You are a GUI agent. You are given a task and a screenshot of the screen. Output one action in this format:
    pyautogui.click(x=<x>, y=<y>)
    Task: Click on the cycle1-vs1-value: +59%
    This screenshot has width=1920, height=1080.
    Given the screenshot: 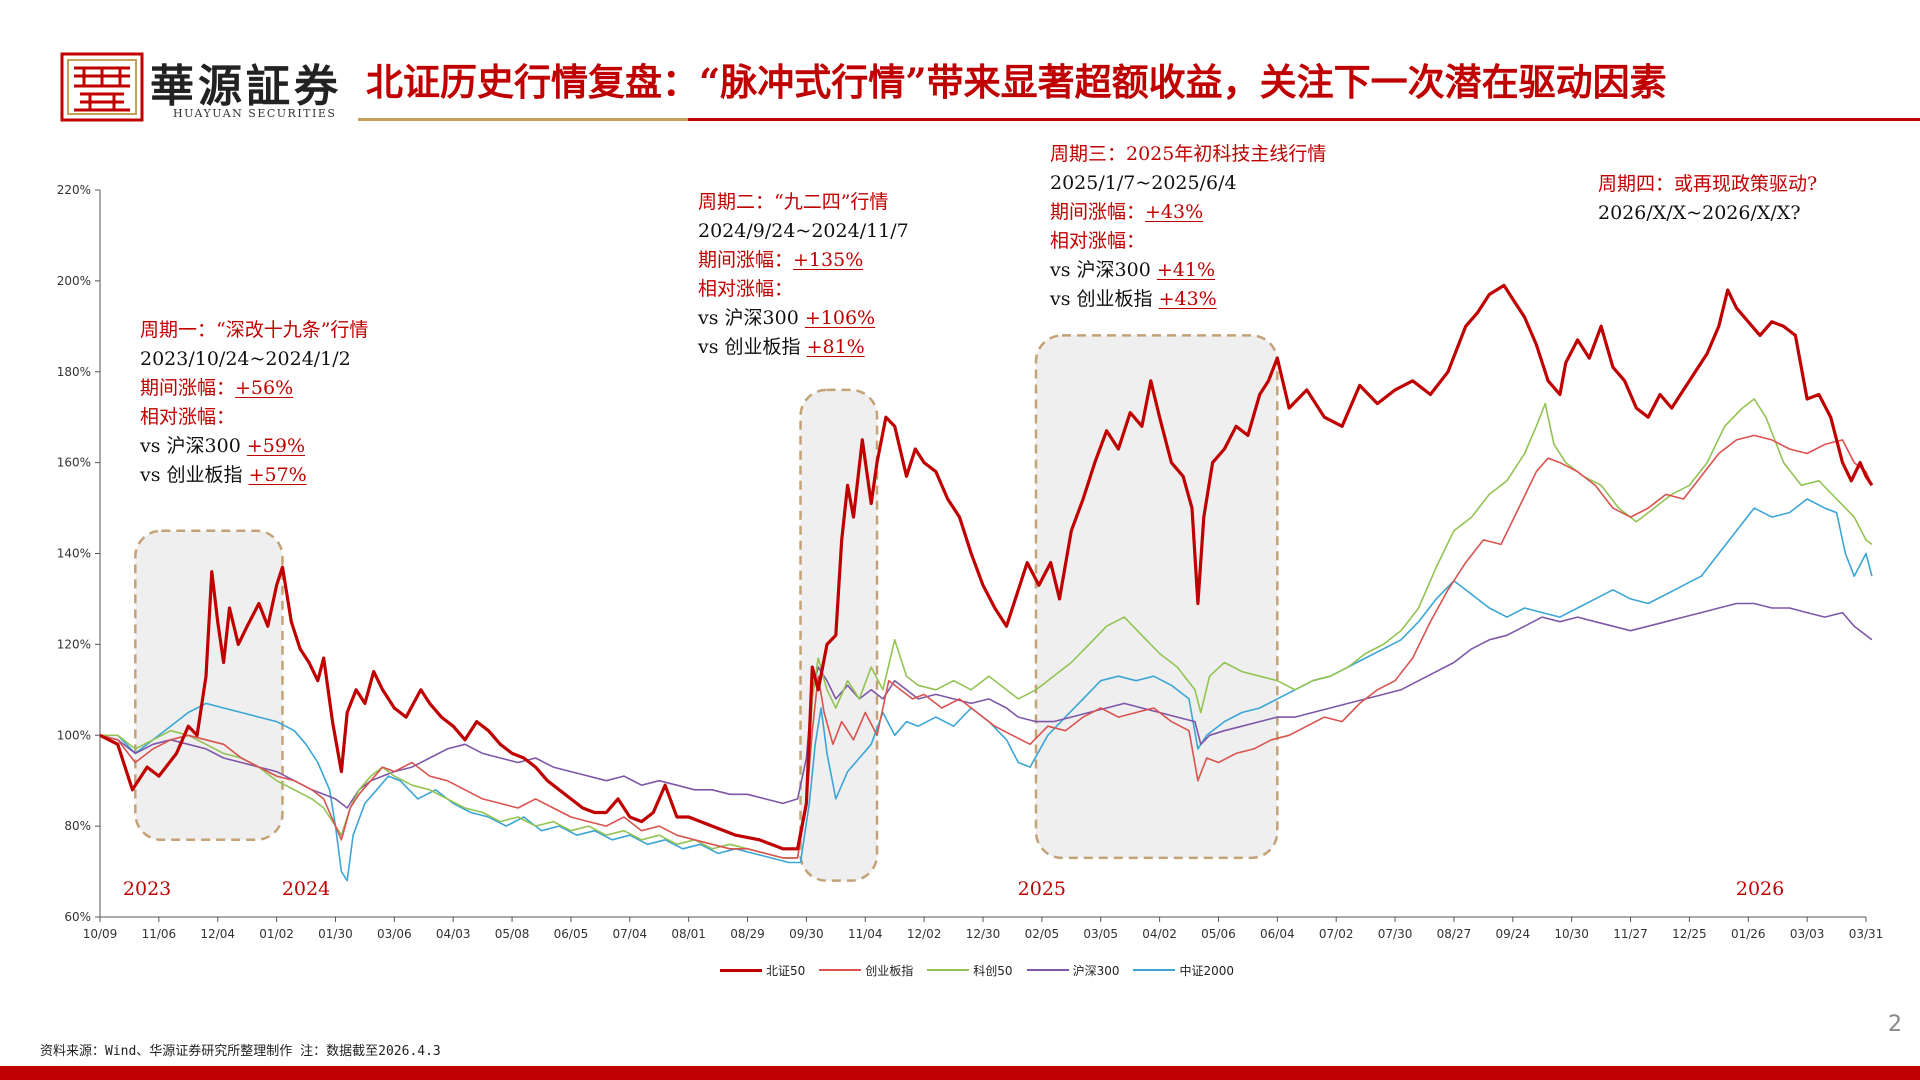 What is the action you would take?
    pyautogui.click(x=275, y=446)
    